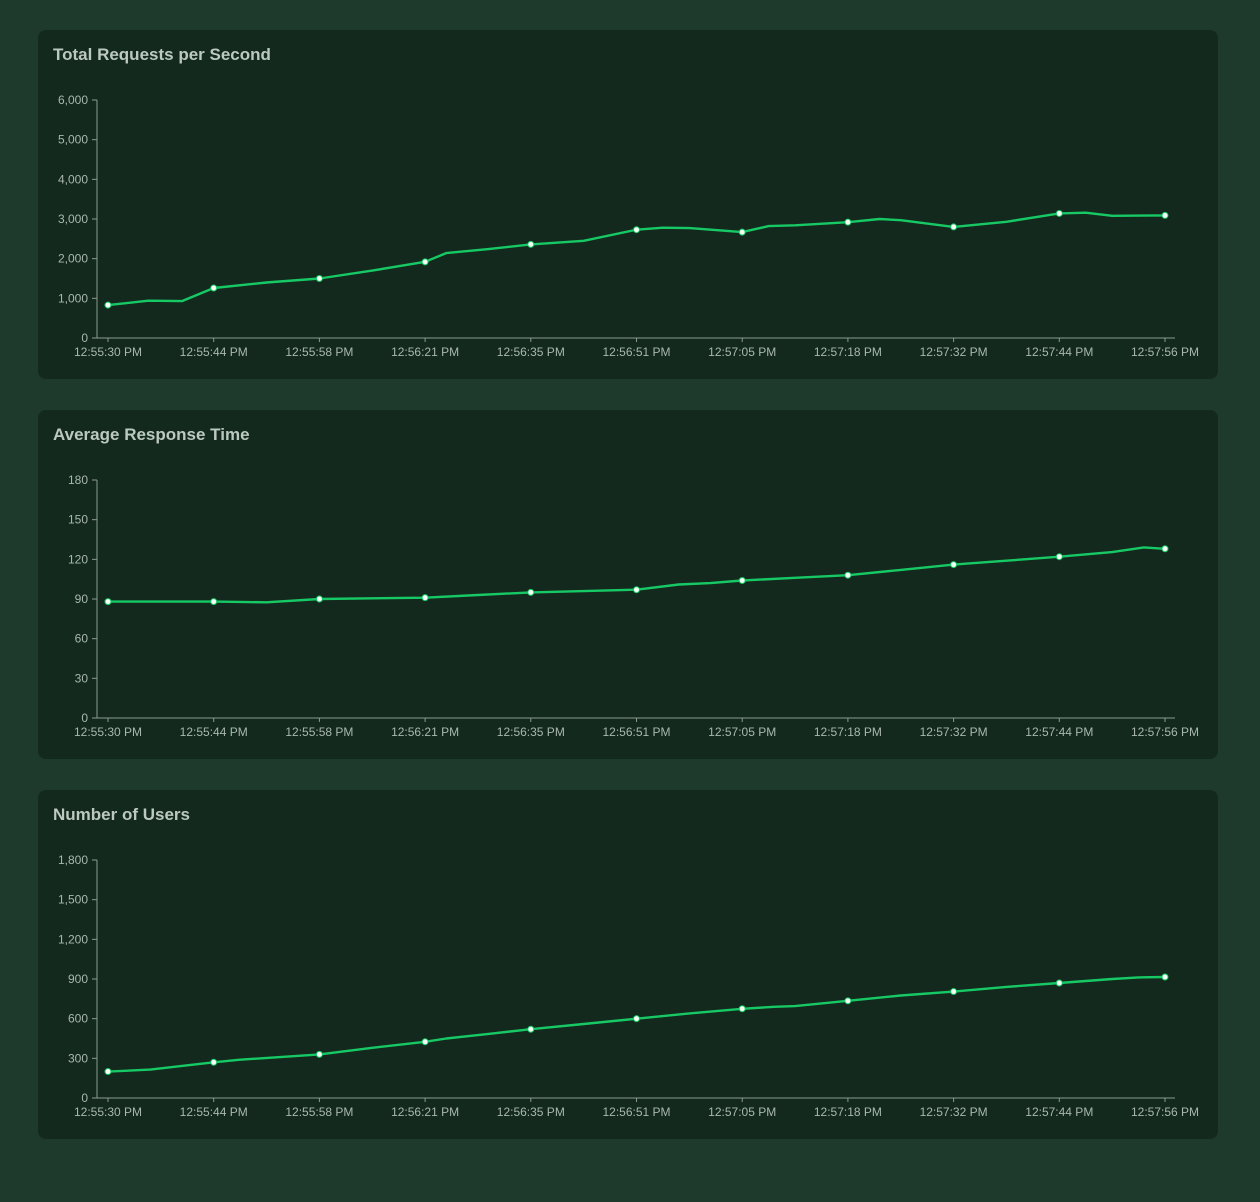 The image size is (1260, 1202). Describe the element at coordinates (82, 678) in the screenshot. I see `y-axis-tick-label: 30` at that location.